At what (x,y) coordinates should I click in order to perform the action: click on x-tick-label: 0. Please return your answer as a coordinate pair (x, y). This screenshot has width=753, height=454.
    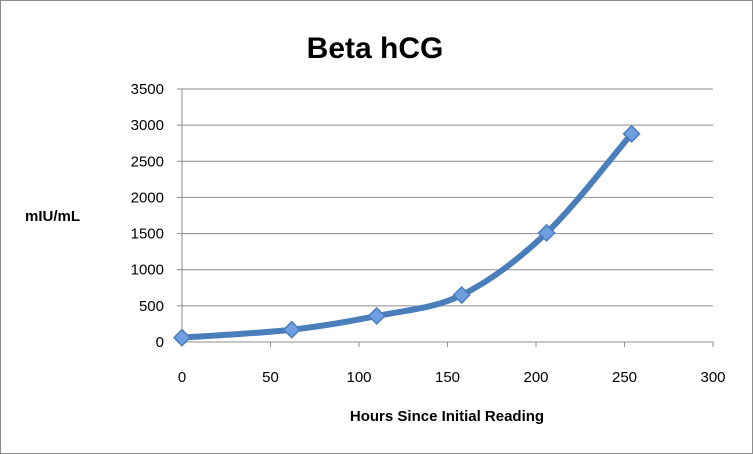
    Looking at the image, I should click on (182, 377).